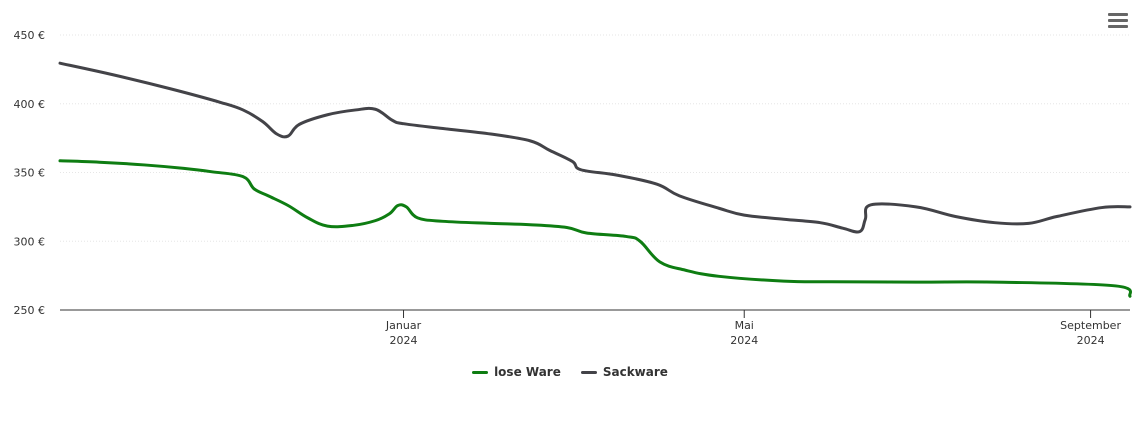 Image resolution: width=1140 pixels, height=434 pixels. Describe the element at coordinates (744, 325) in the screenshot. I see `x-tick-month-label: Mai` at that location.